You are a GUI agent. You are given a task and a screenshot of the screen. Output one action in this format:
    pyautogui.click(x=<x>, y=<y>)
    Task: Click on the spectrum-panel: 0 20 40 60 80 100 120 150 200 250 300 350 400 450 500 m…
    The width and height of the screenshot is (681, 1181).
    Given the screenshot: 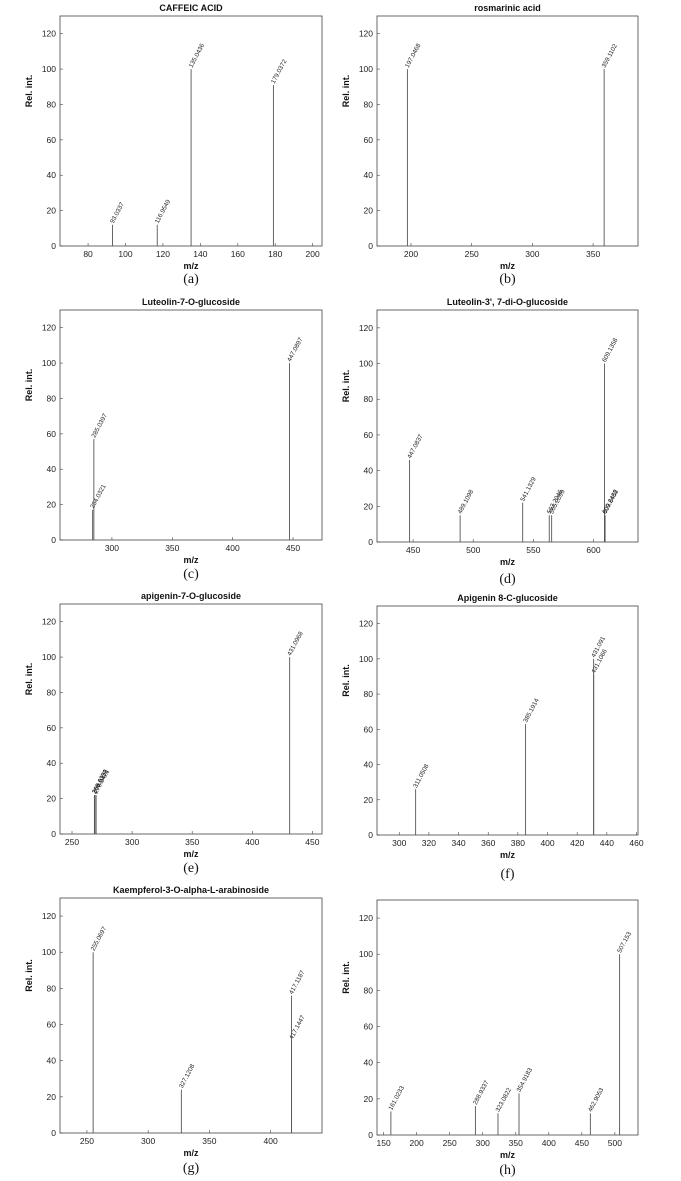 What is the action you would take?
    pyautogui.click(x=490, y=1038)
    